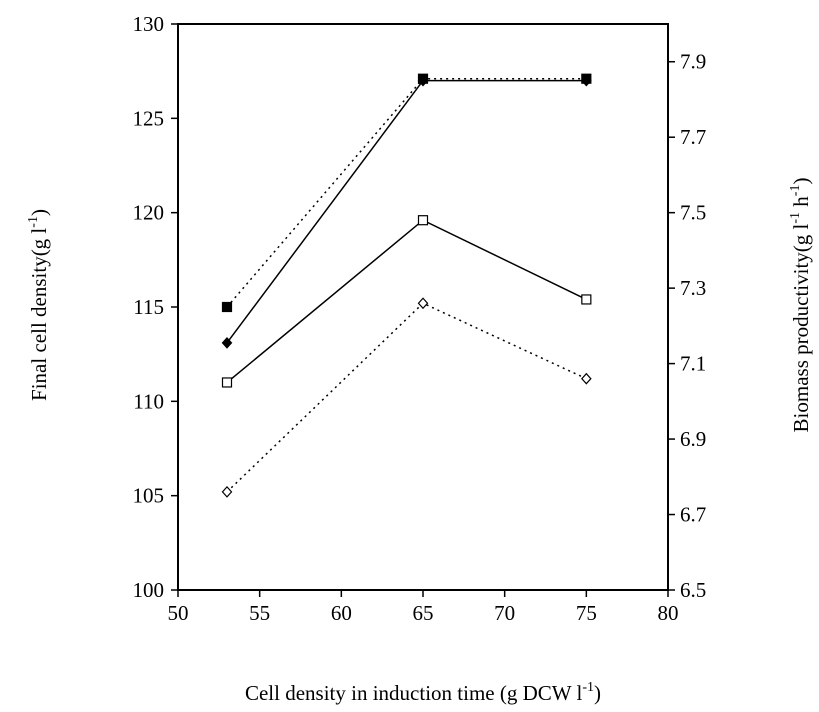 Image resolution: width=819 pixels, height=712 pixels. What do you see at coordinates (801, 181) in the screenshot?
I see `y2-axis-label-part: )` at bounding box center [801, 181].